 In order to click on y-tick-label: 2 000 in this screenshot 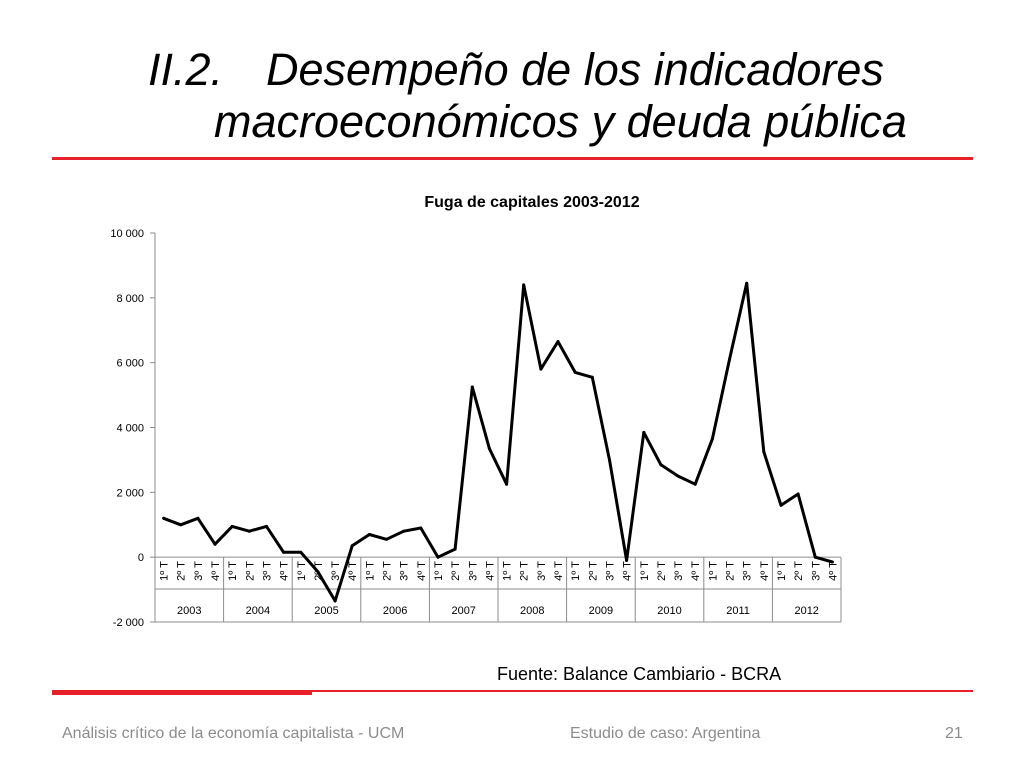, I will do `click(130, 493)`.